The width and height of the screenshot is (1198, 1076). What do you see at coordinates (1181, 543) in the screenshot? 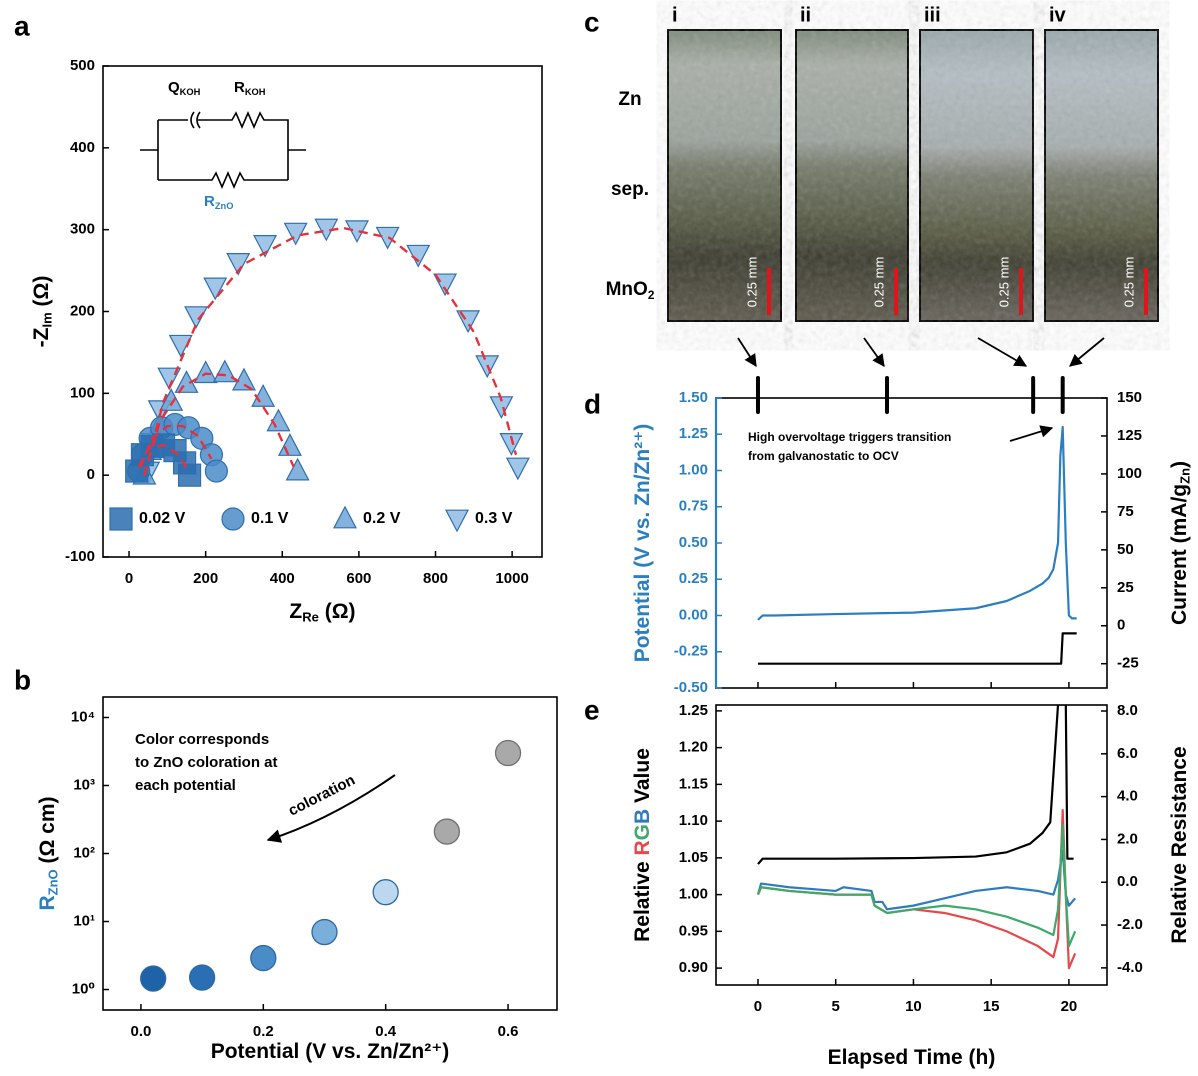
I see `y2-axis-label: Current (mA/gZn)` at bounding box center [1181, 543].